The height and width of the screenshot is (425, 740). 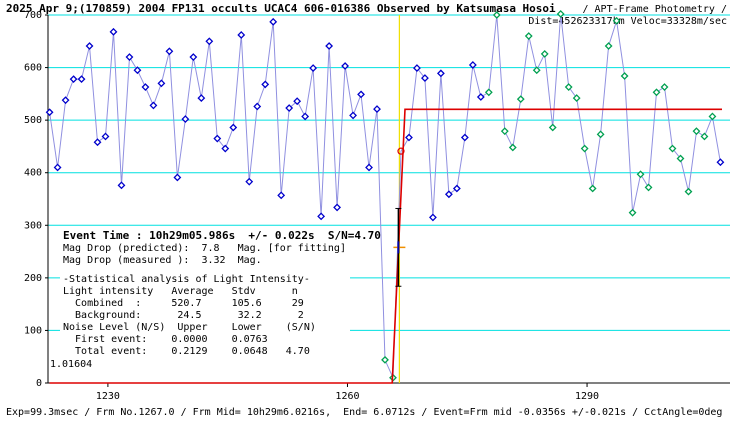 What do you see at coordinates (71, 364) in the screenshot?
I see `info-line: 1.01604` at bounding box center [71, 364].